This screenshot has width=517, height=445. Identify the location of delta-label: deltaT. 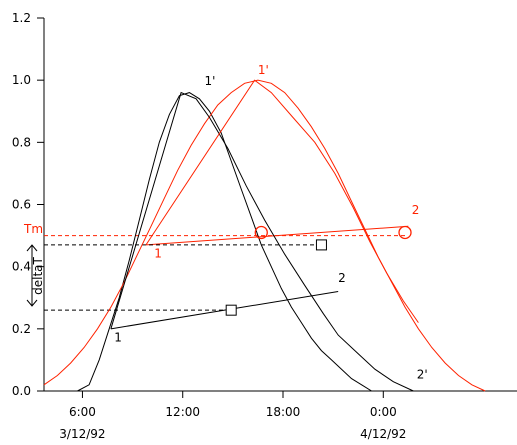
(38, 275).